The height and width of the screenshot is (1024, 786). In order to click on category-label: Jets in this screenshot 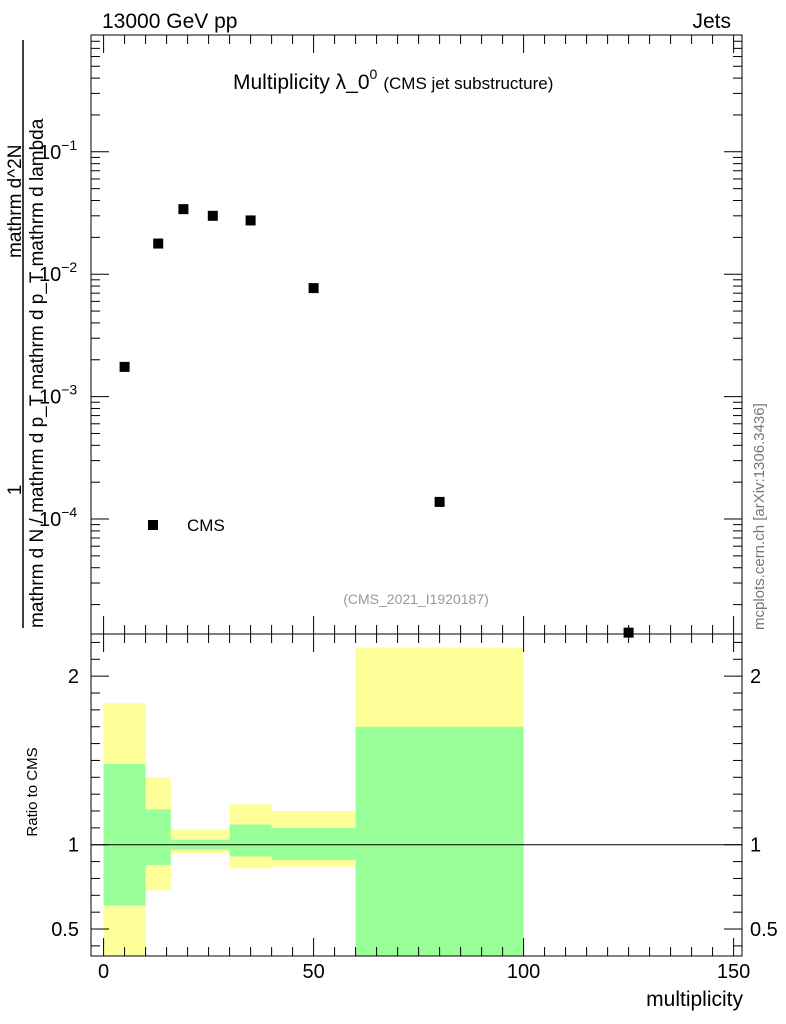, I will do `click(711, 21)`.